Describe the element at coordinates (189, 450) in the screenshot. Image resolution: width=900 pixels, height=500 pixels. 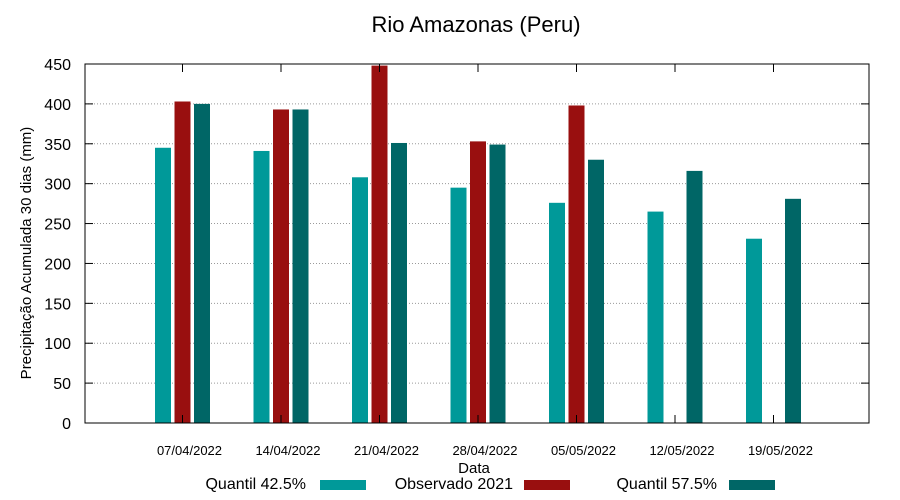
I see `x-tick-label: 07/04/2022` at that location.